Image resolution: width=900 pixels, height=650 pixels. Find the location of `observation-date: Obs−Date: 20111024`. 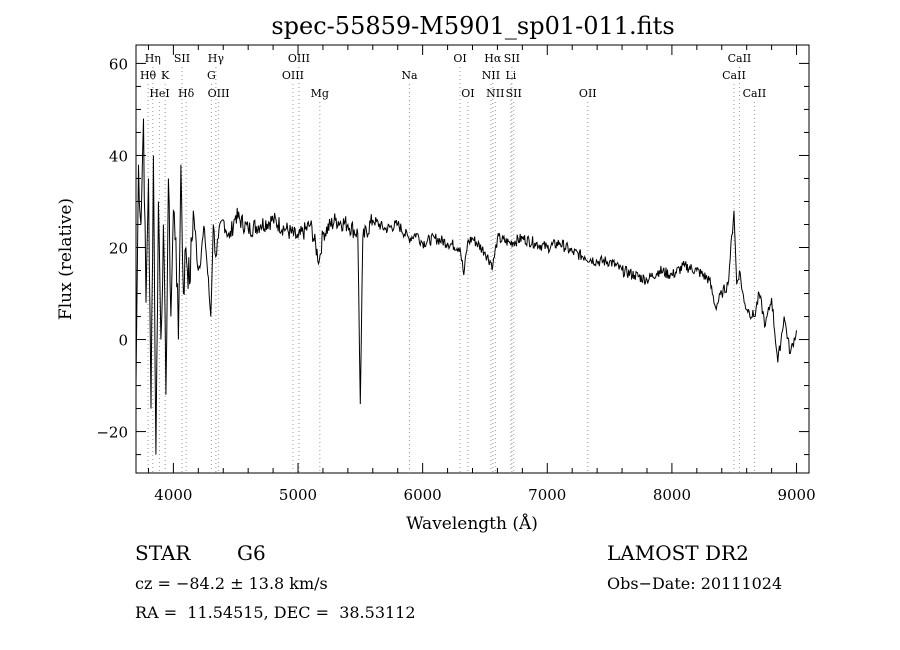

observation-date: Obs−Date: 20111024 is located at coordinates (695, 583).